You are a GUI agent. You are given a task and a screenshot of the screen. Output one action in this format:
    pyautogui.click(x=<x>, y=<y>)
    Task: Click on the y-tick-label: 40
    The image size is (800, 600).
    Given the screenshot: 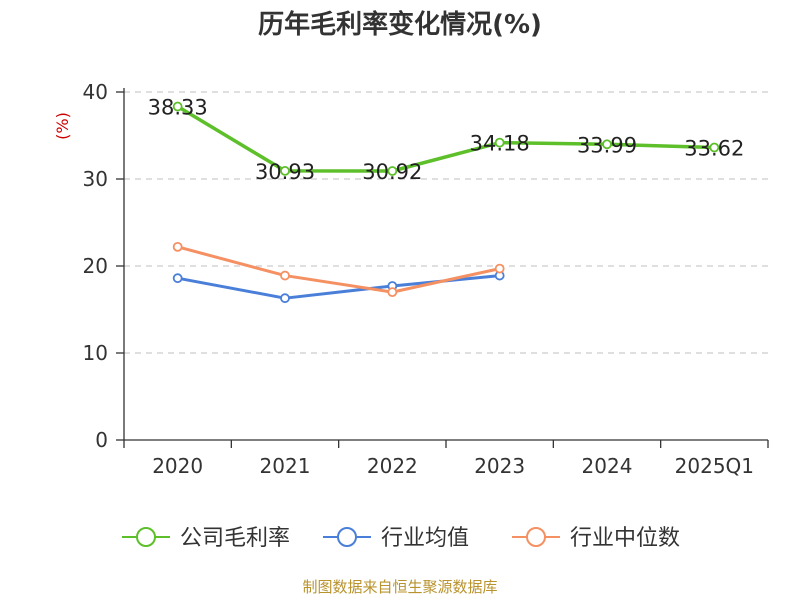 What is the action you would take?
    pyautogui.click(x=95, y=92)
    